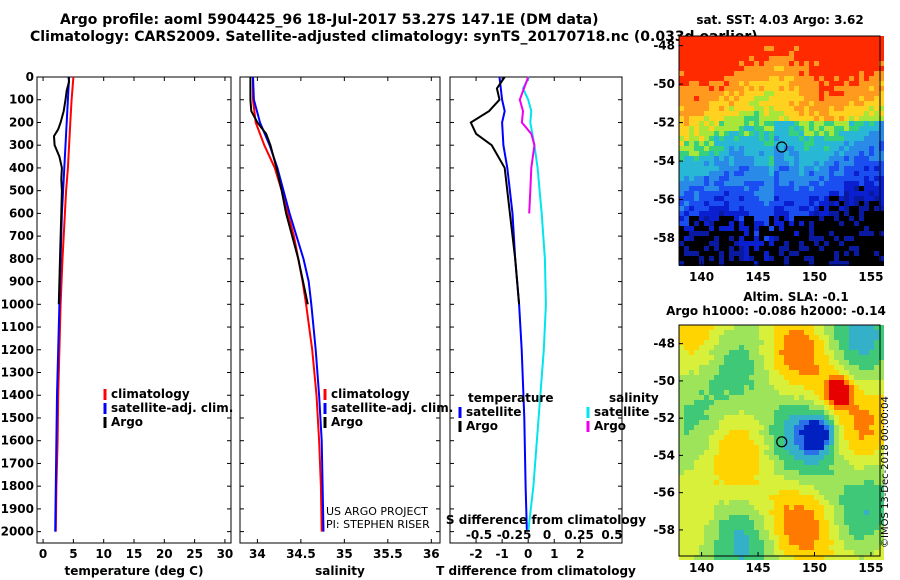  I want to click on series-line-climatology, so click(64, 304).